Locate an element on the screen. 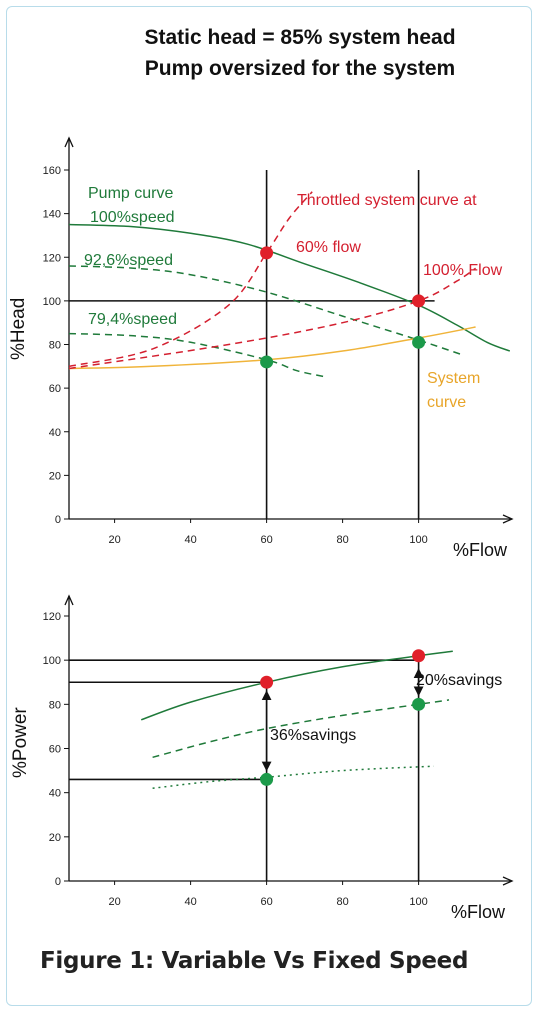  head-series-throttled100 is located at coordinates (272, 318).